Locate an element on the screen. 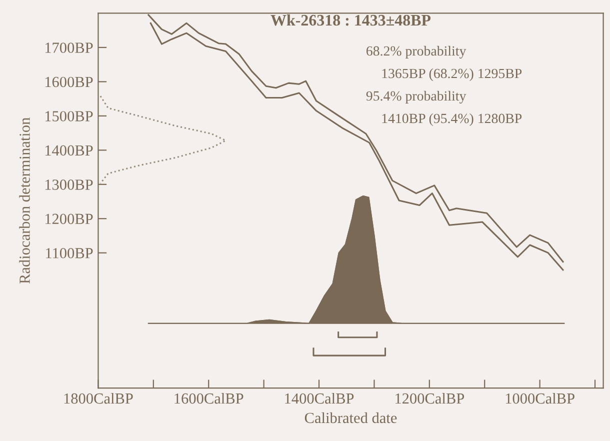  y-tick-label: 1500BP is located at coordinates (69, 116).